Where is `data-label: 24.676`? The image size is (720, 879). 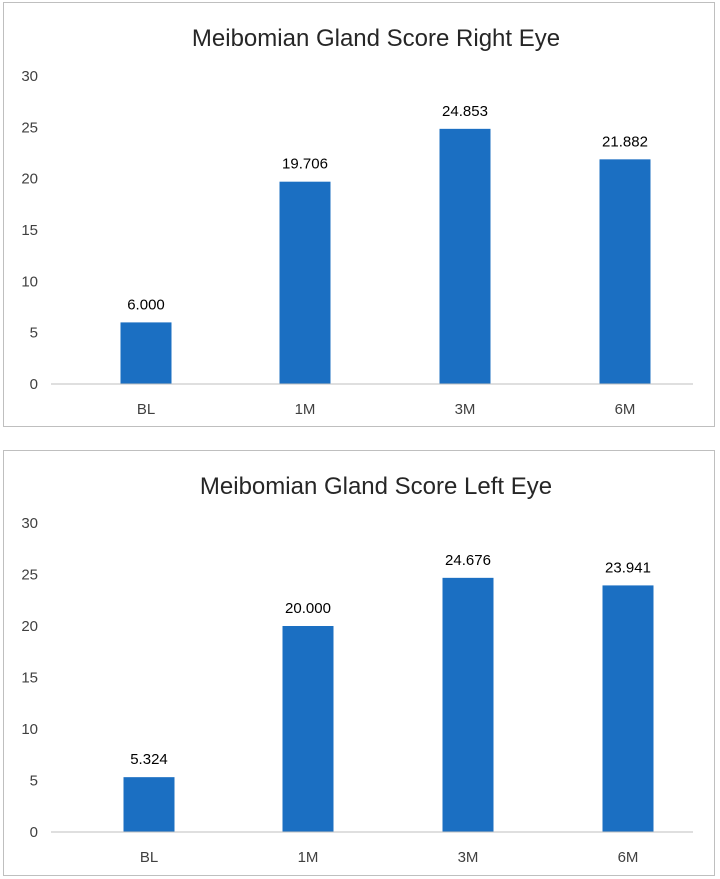
data-label: 24.676 is located at coordinates (468, 560).